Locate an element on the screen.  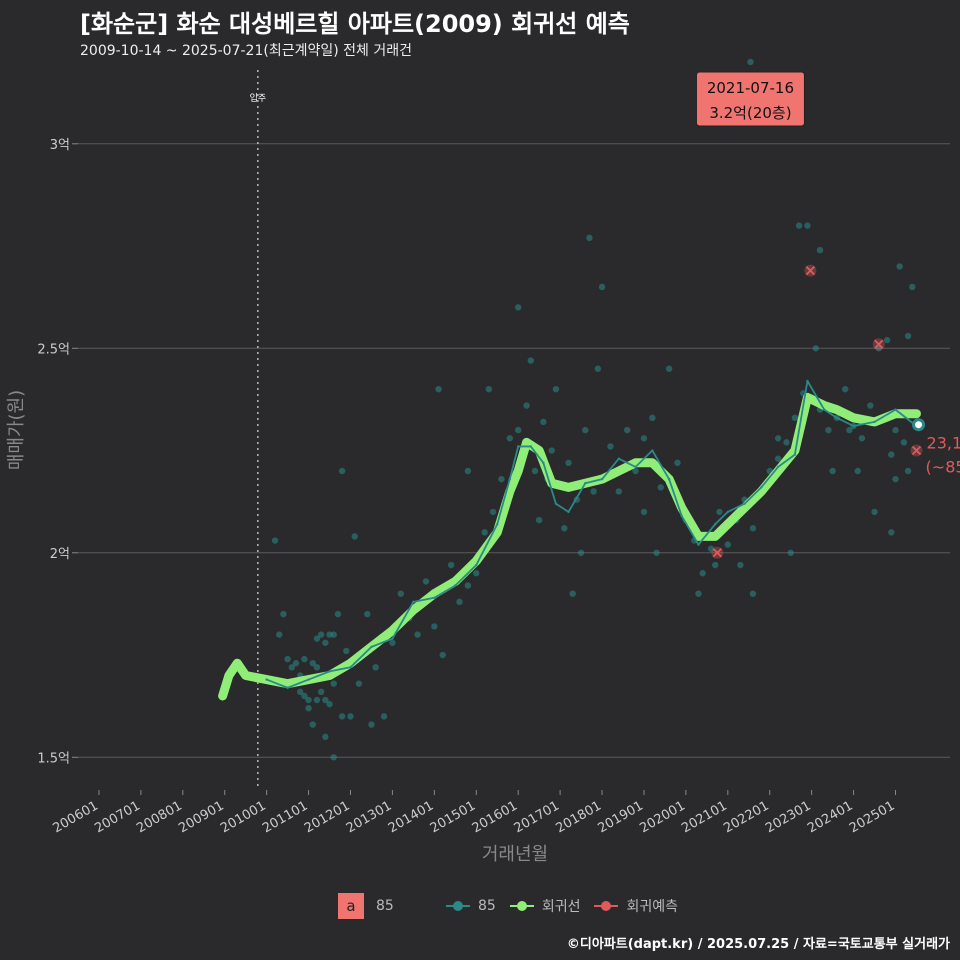
latest-value-label: 23,132 is located at coordinates (943, 443).